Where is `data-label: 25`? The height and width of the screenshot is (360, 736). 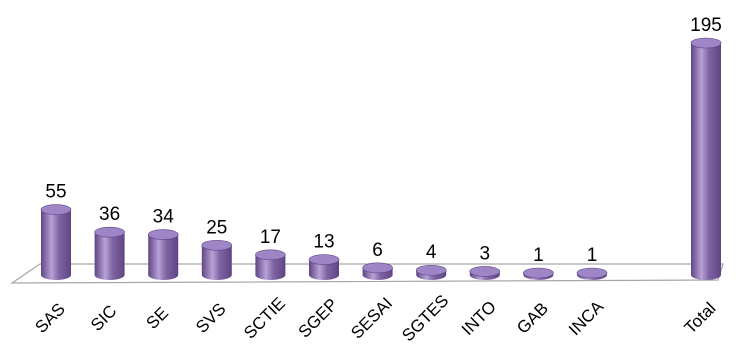 data-label: 25 is located at coordinates (216, 227).